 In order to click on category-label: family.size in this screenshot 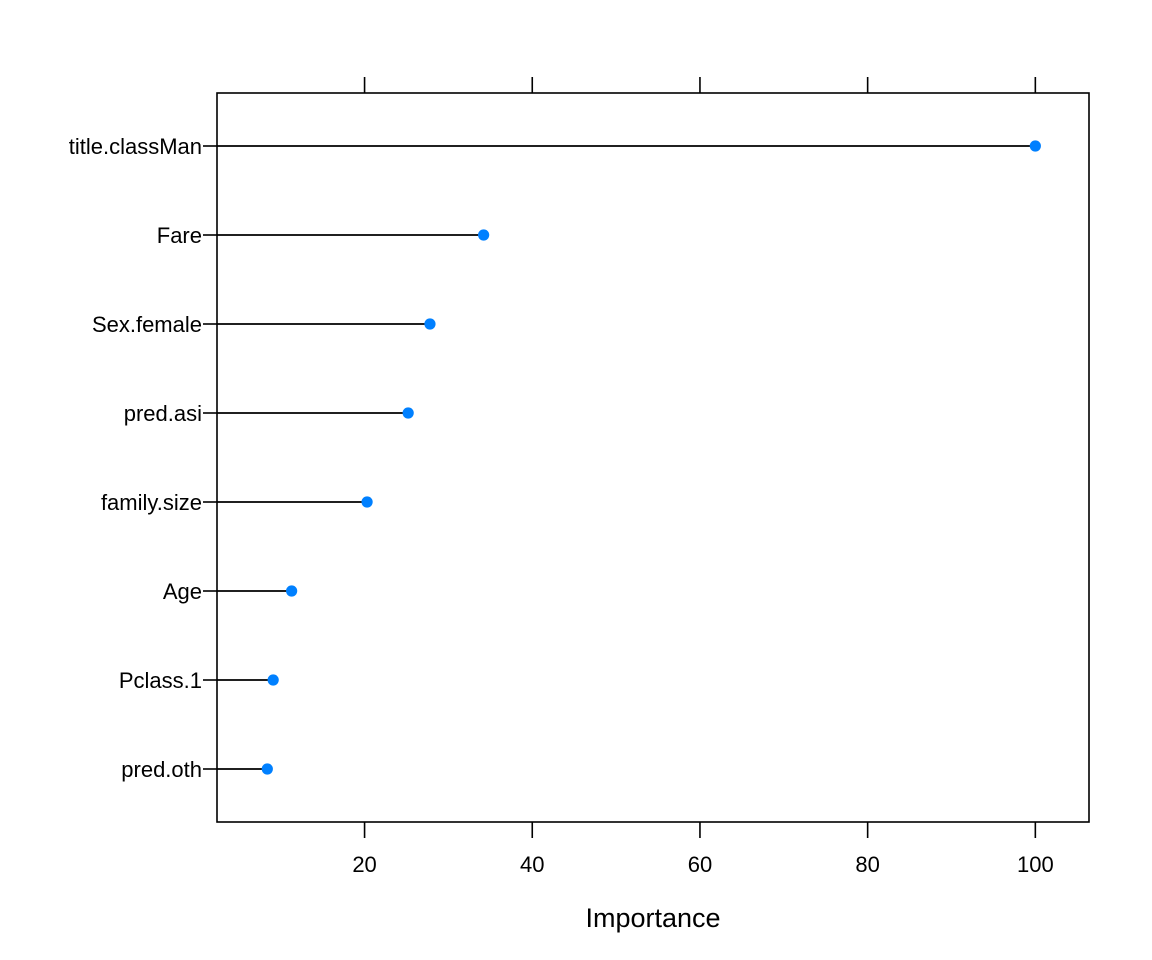, I will do `click(151, 502)`.